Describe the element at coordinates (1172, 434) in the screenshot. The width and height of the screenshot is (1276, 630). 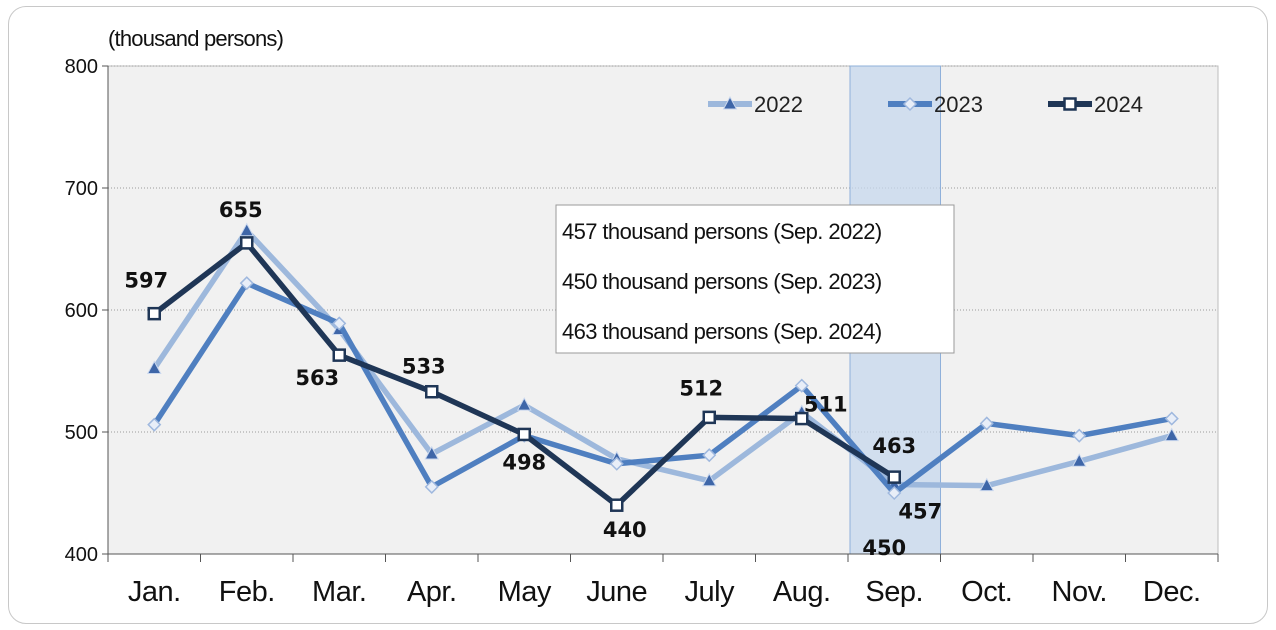
I see `point-2022-dec` at that location.